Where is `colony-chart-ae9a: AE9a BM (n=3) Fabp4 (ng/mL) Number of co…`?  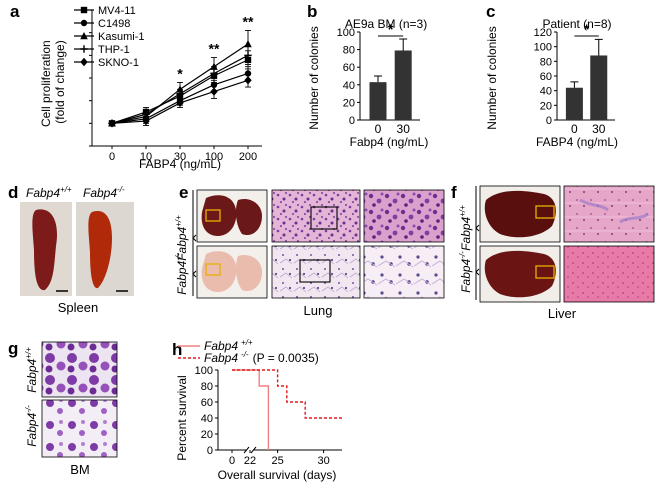 colony-chart-ae9a: AE9a BM (n=3) Fabp4 (ng/mL) Number of co… is located at coordinates (367, 83).